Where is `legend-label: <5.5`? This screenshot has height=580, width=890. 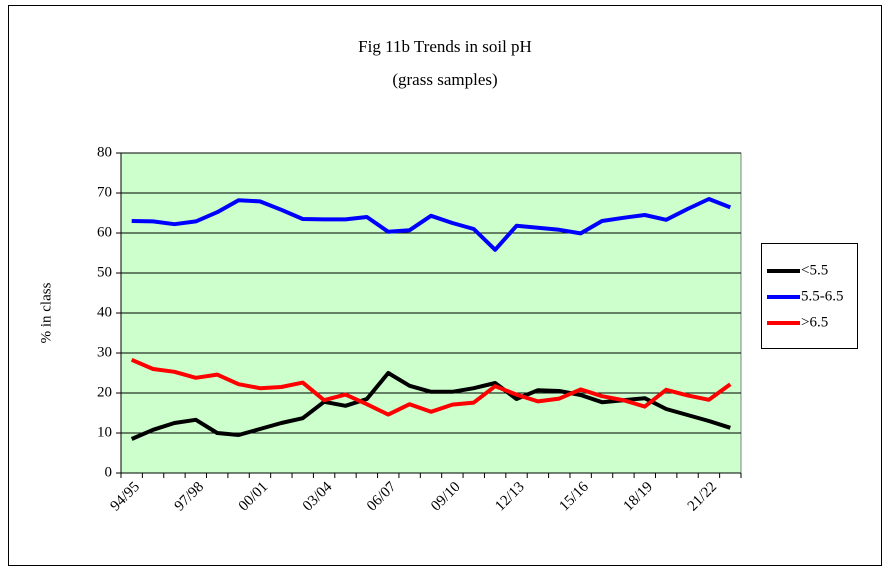
legend-label: <5.5 is located at coordinates (814, 270).